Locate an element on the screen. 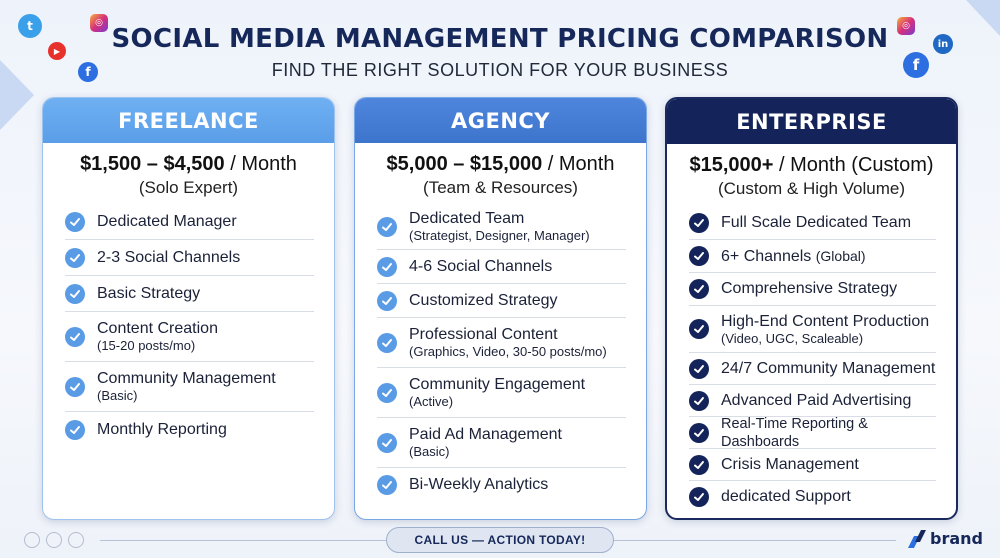 Image resolution: width=1000 pixels, height=558 pixels. footer-social-icons is located at coordinates (54, 540).